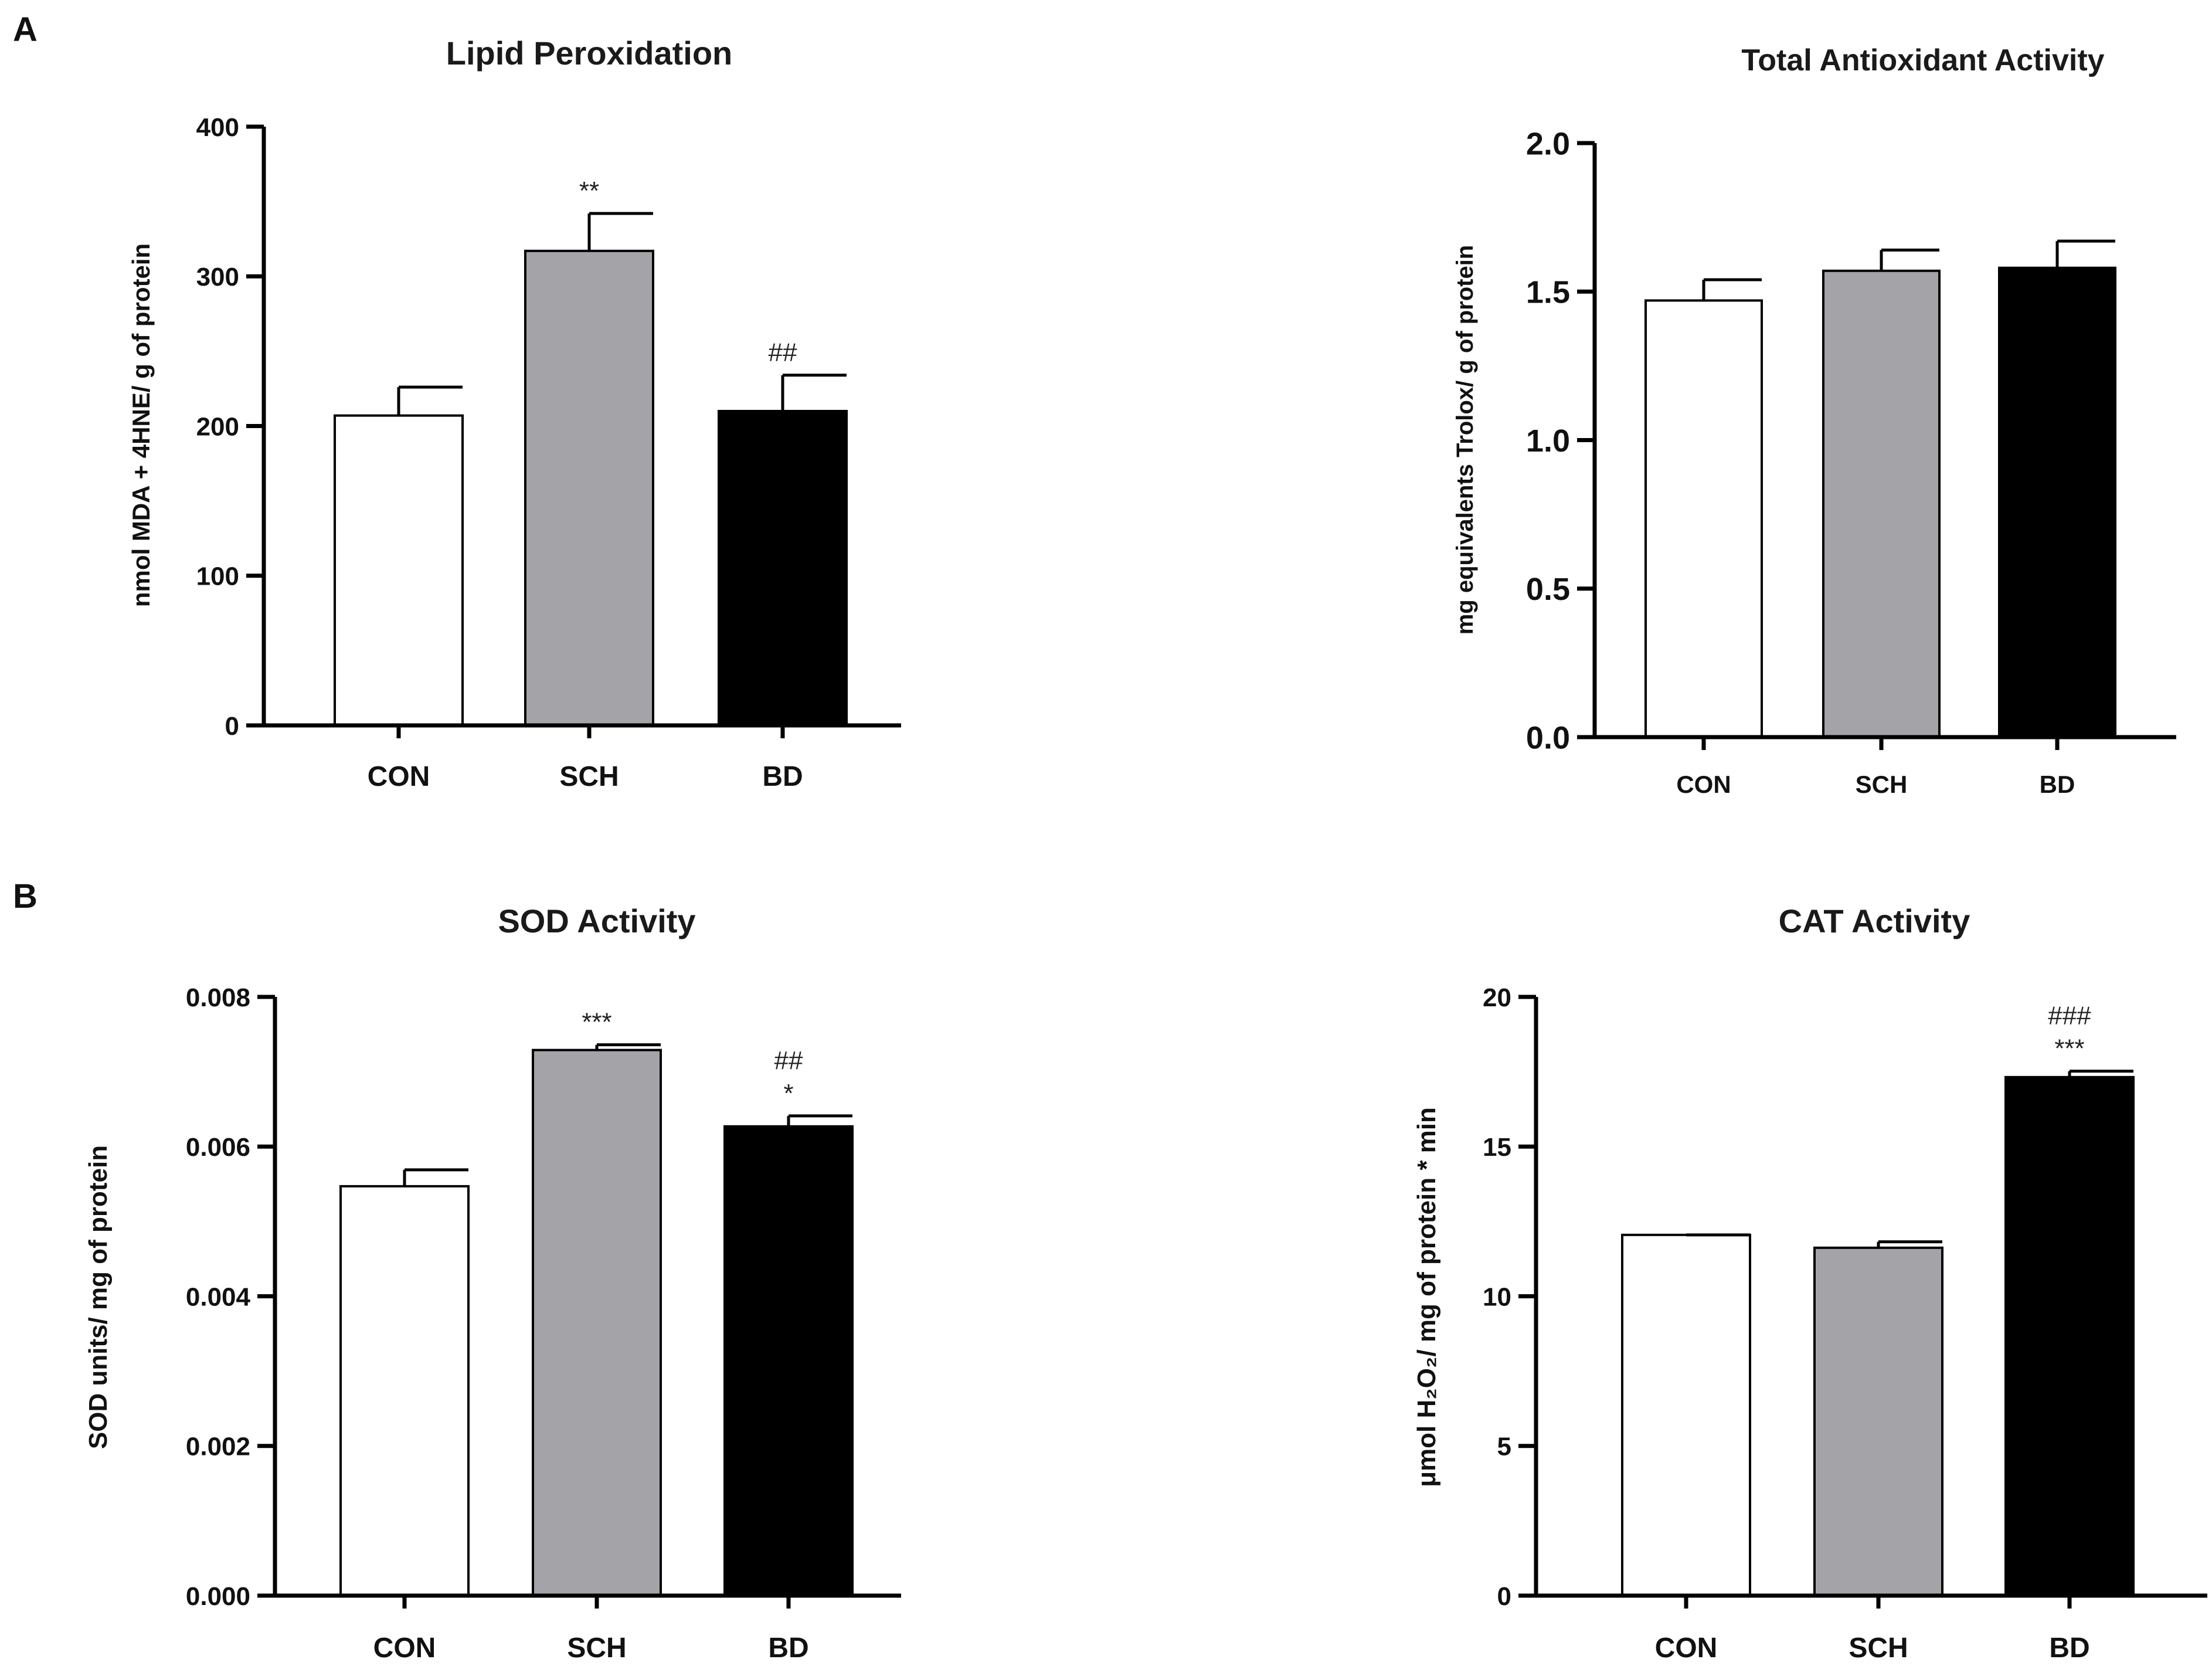 The width and height of the screenshot is (2212, 1666). I want to click on y-tick-label: 1.0, so click(1548, 441).